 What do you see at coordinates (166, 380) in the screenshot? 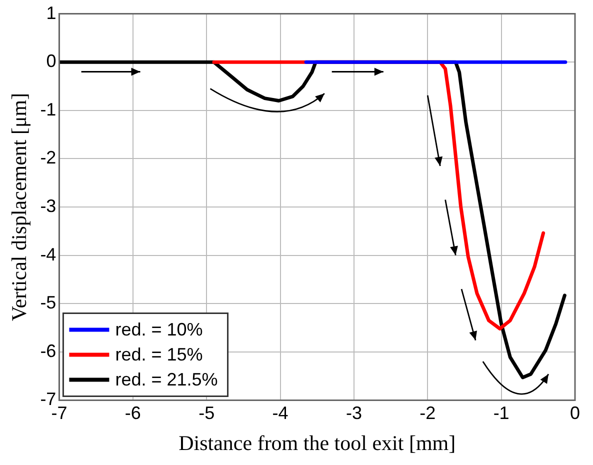
I see `legend-label: red. = 21.5%` at bounding box center [166, 380].